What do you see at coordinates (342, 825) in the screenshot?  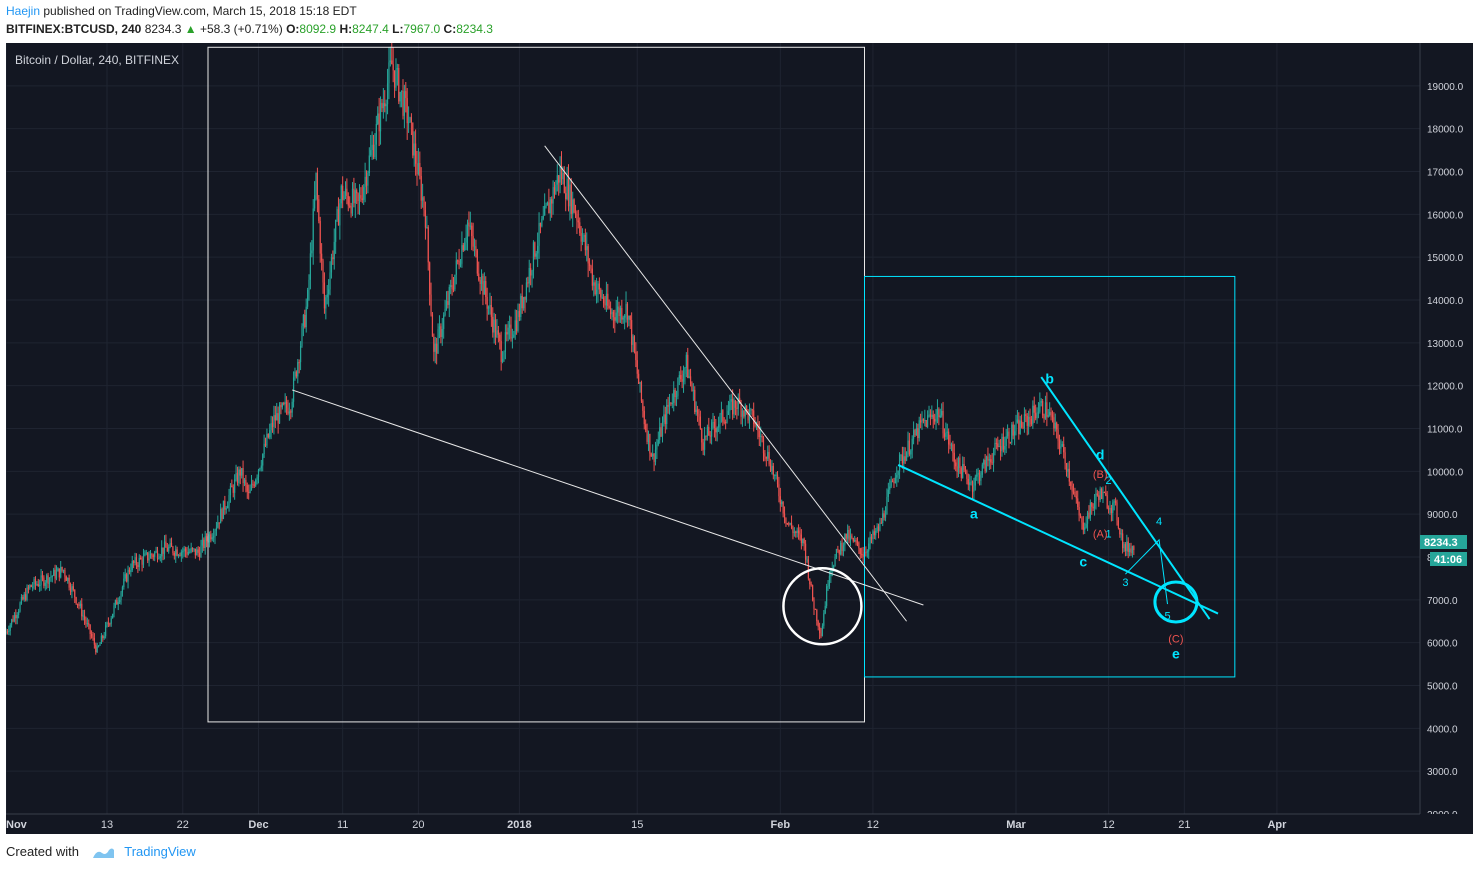 I see `x-tick-label: 11` at bounding box center [342, 825].